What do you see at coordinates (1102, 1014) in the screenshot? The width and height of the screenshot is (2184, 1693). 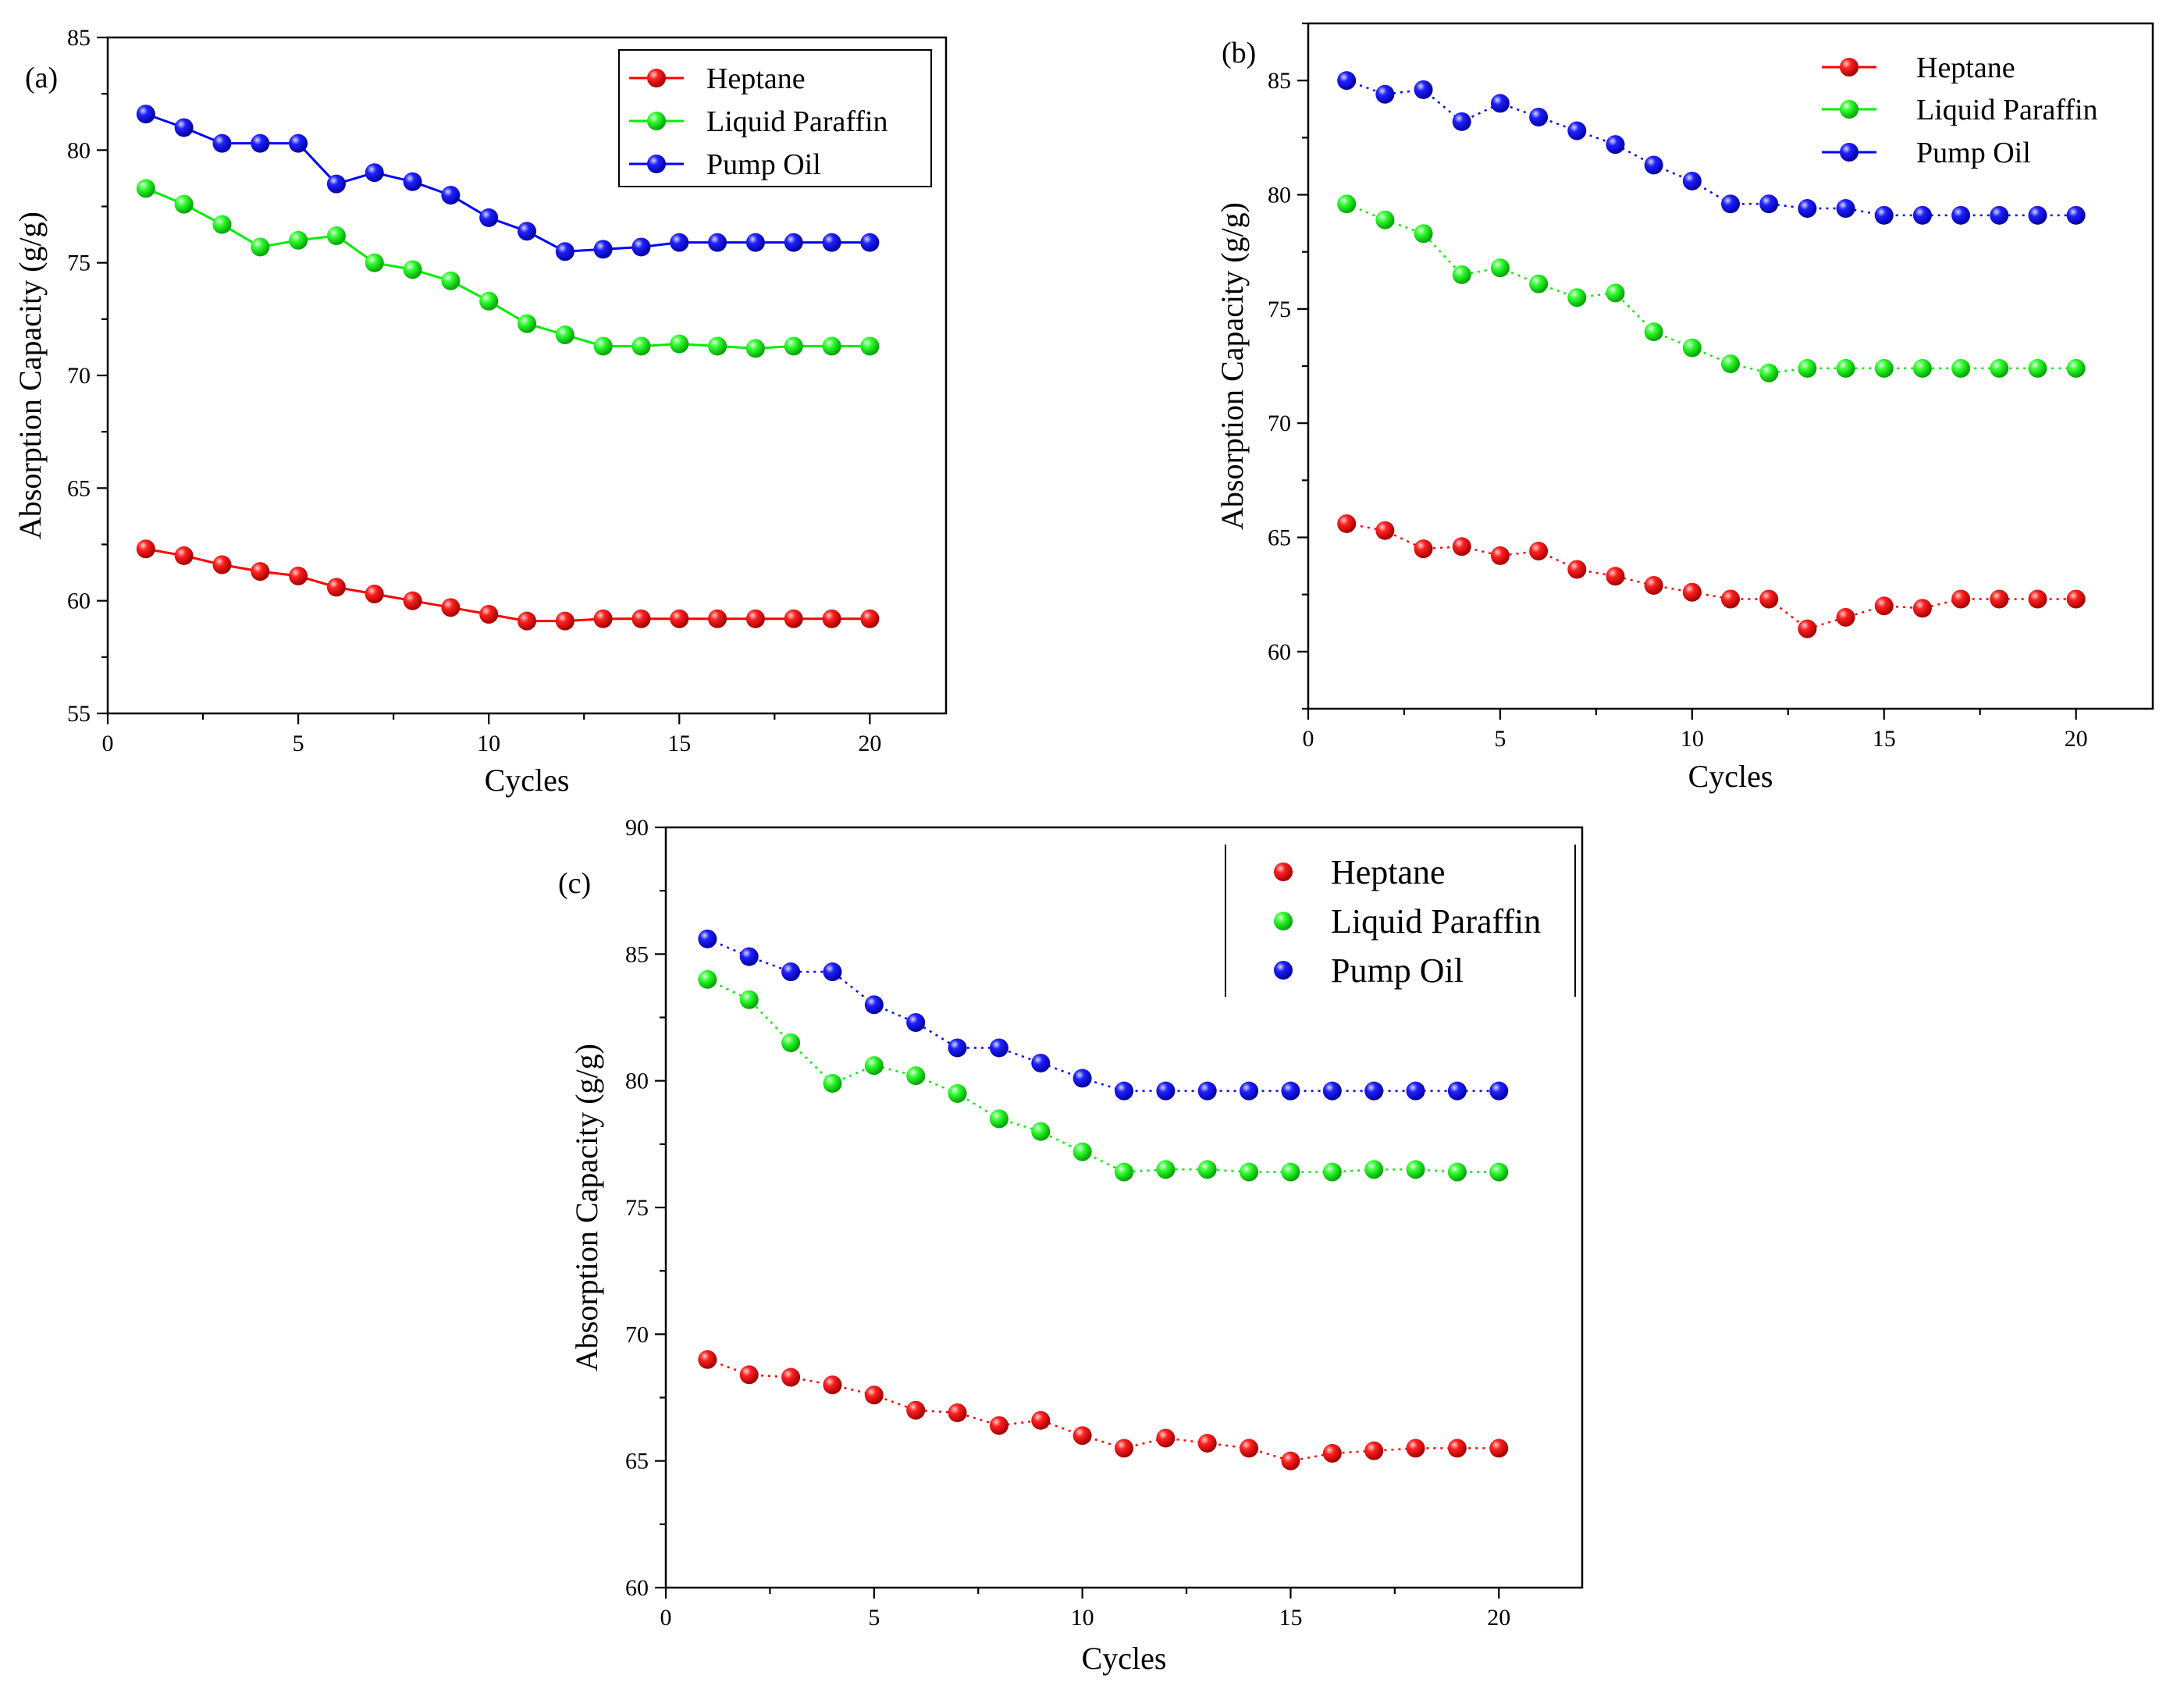 I see `chart-c-pump-oil-line` at bounding box center [1102, 1014].